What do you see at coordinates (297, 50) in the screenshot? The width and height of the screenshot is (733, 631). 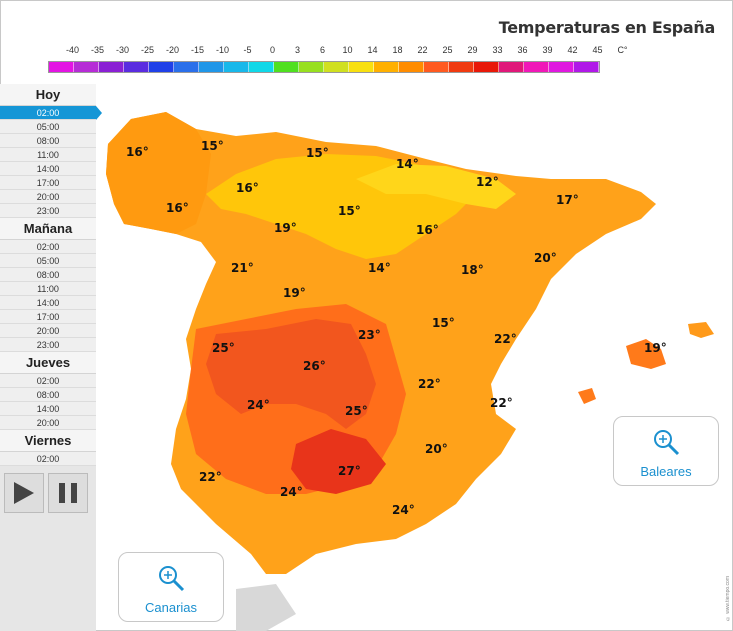 I see `legend-label: 3` at bounding box center [297, 50].